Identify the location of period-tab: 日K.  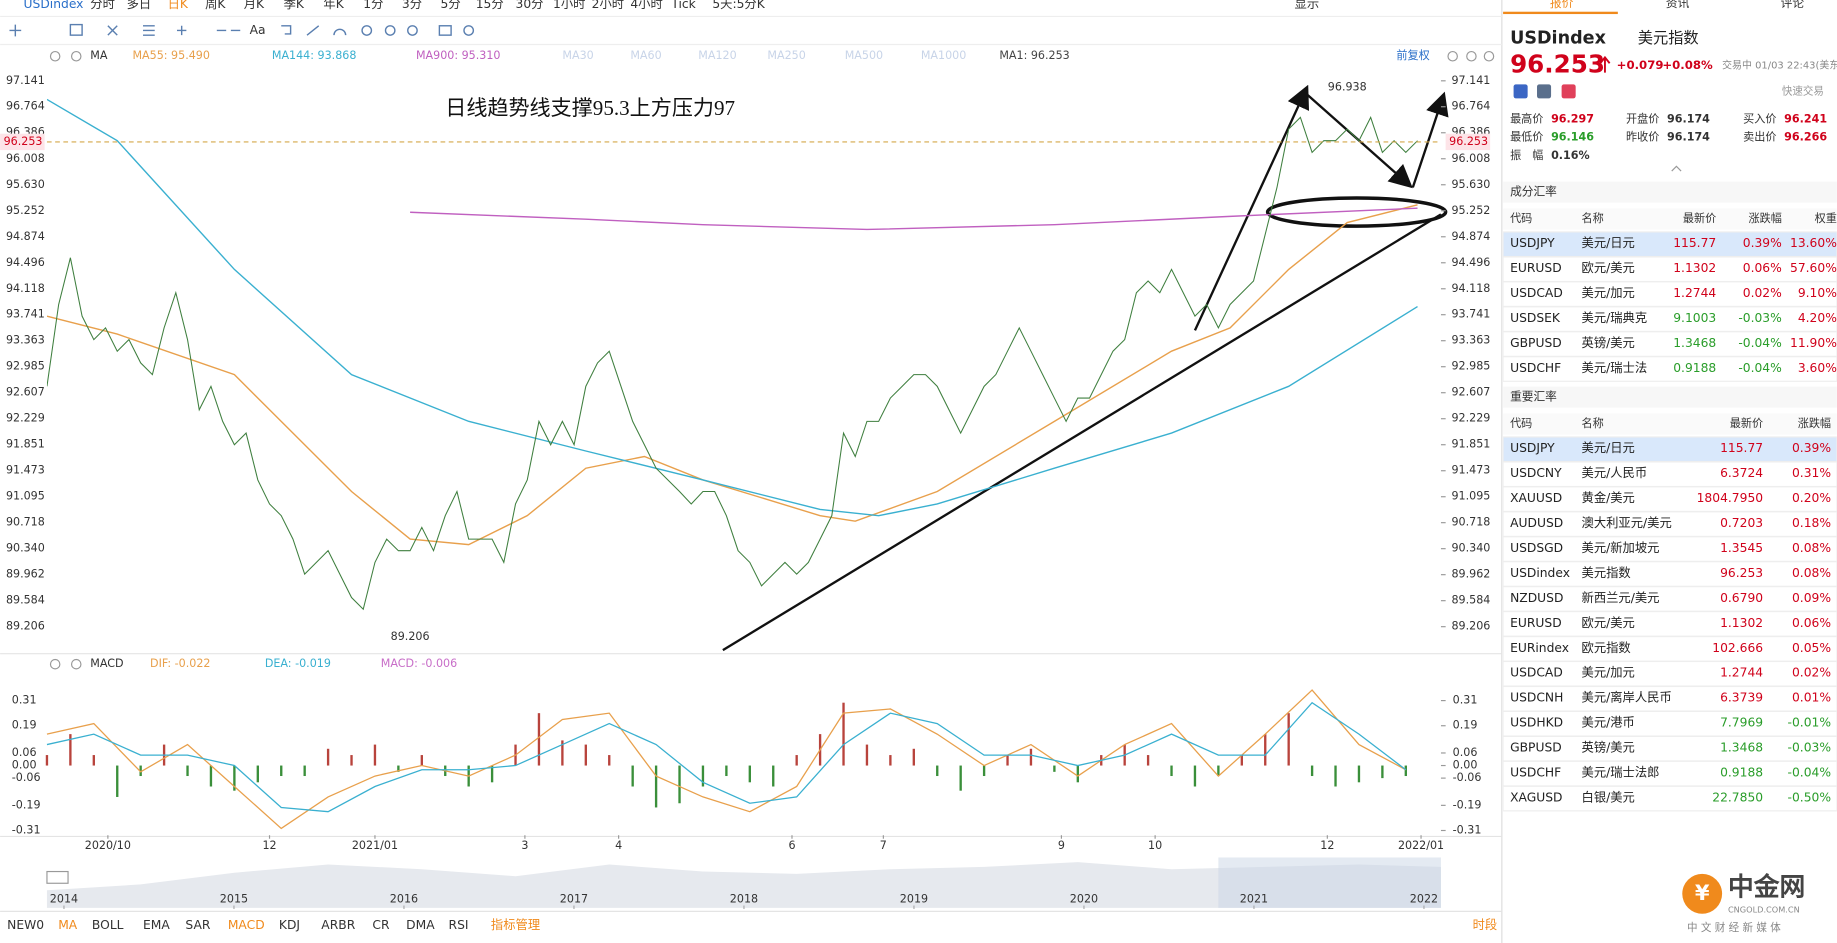
(178, 5).